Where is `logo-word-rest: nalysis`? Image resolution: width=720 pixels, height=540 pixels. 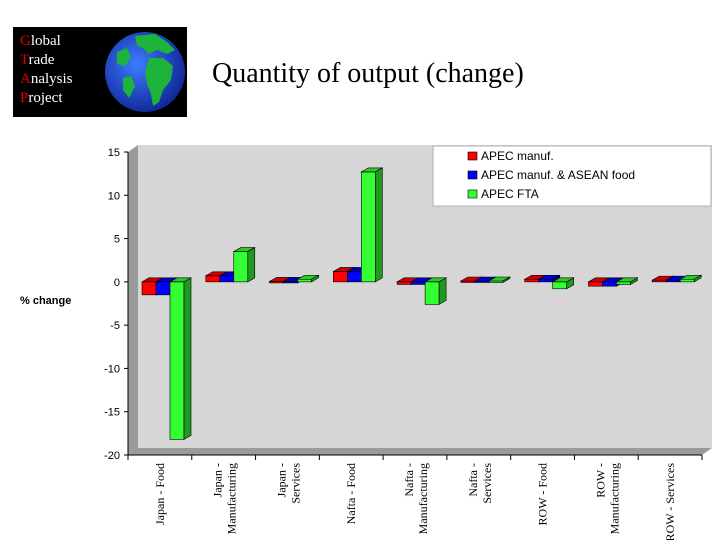 logo-word-rest: nalysis is located at coordinates (51, 79).